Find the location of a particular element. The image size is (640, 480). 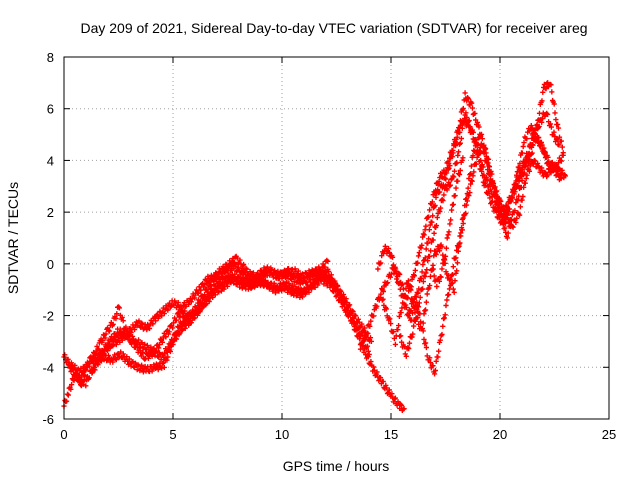

x-axis-label: GPS time / hours is located at coordinates (336, 466).